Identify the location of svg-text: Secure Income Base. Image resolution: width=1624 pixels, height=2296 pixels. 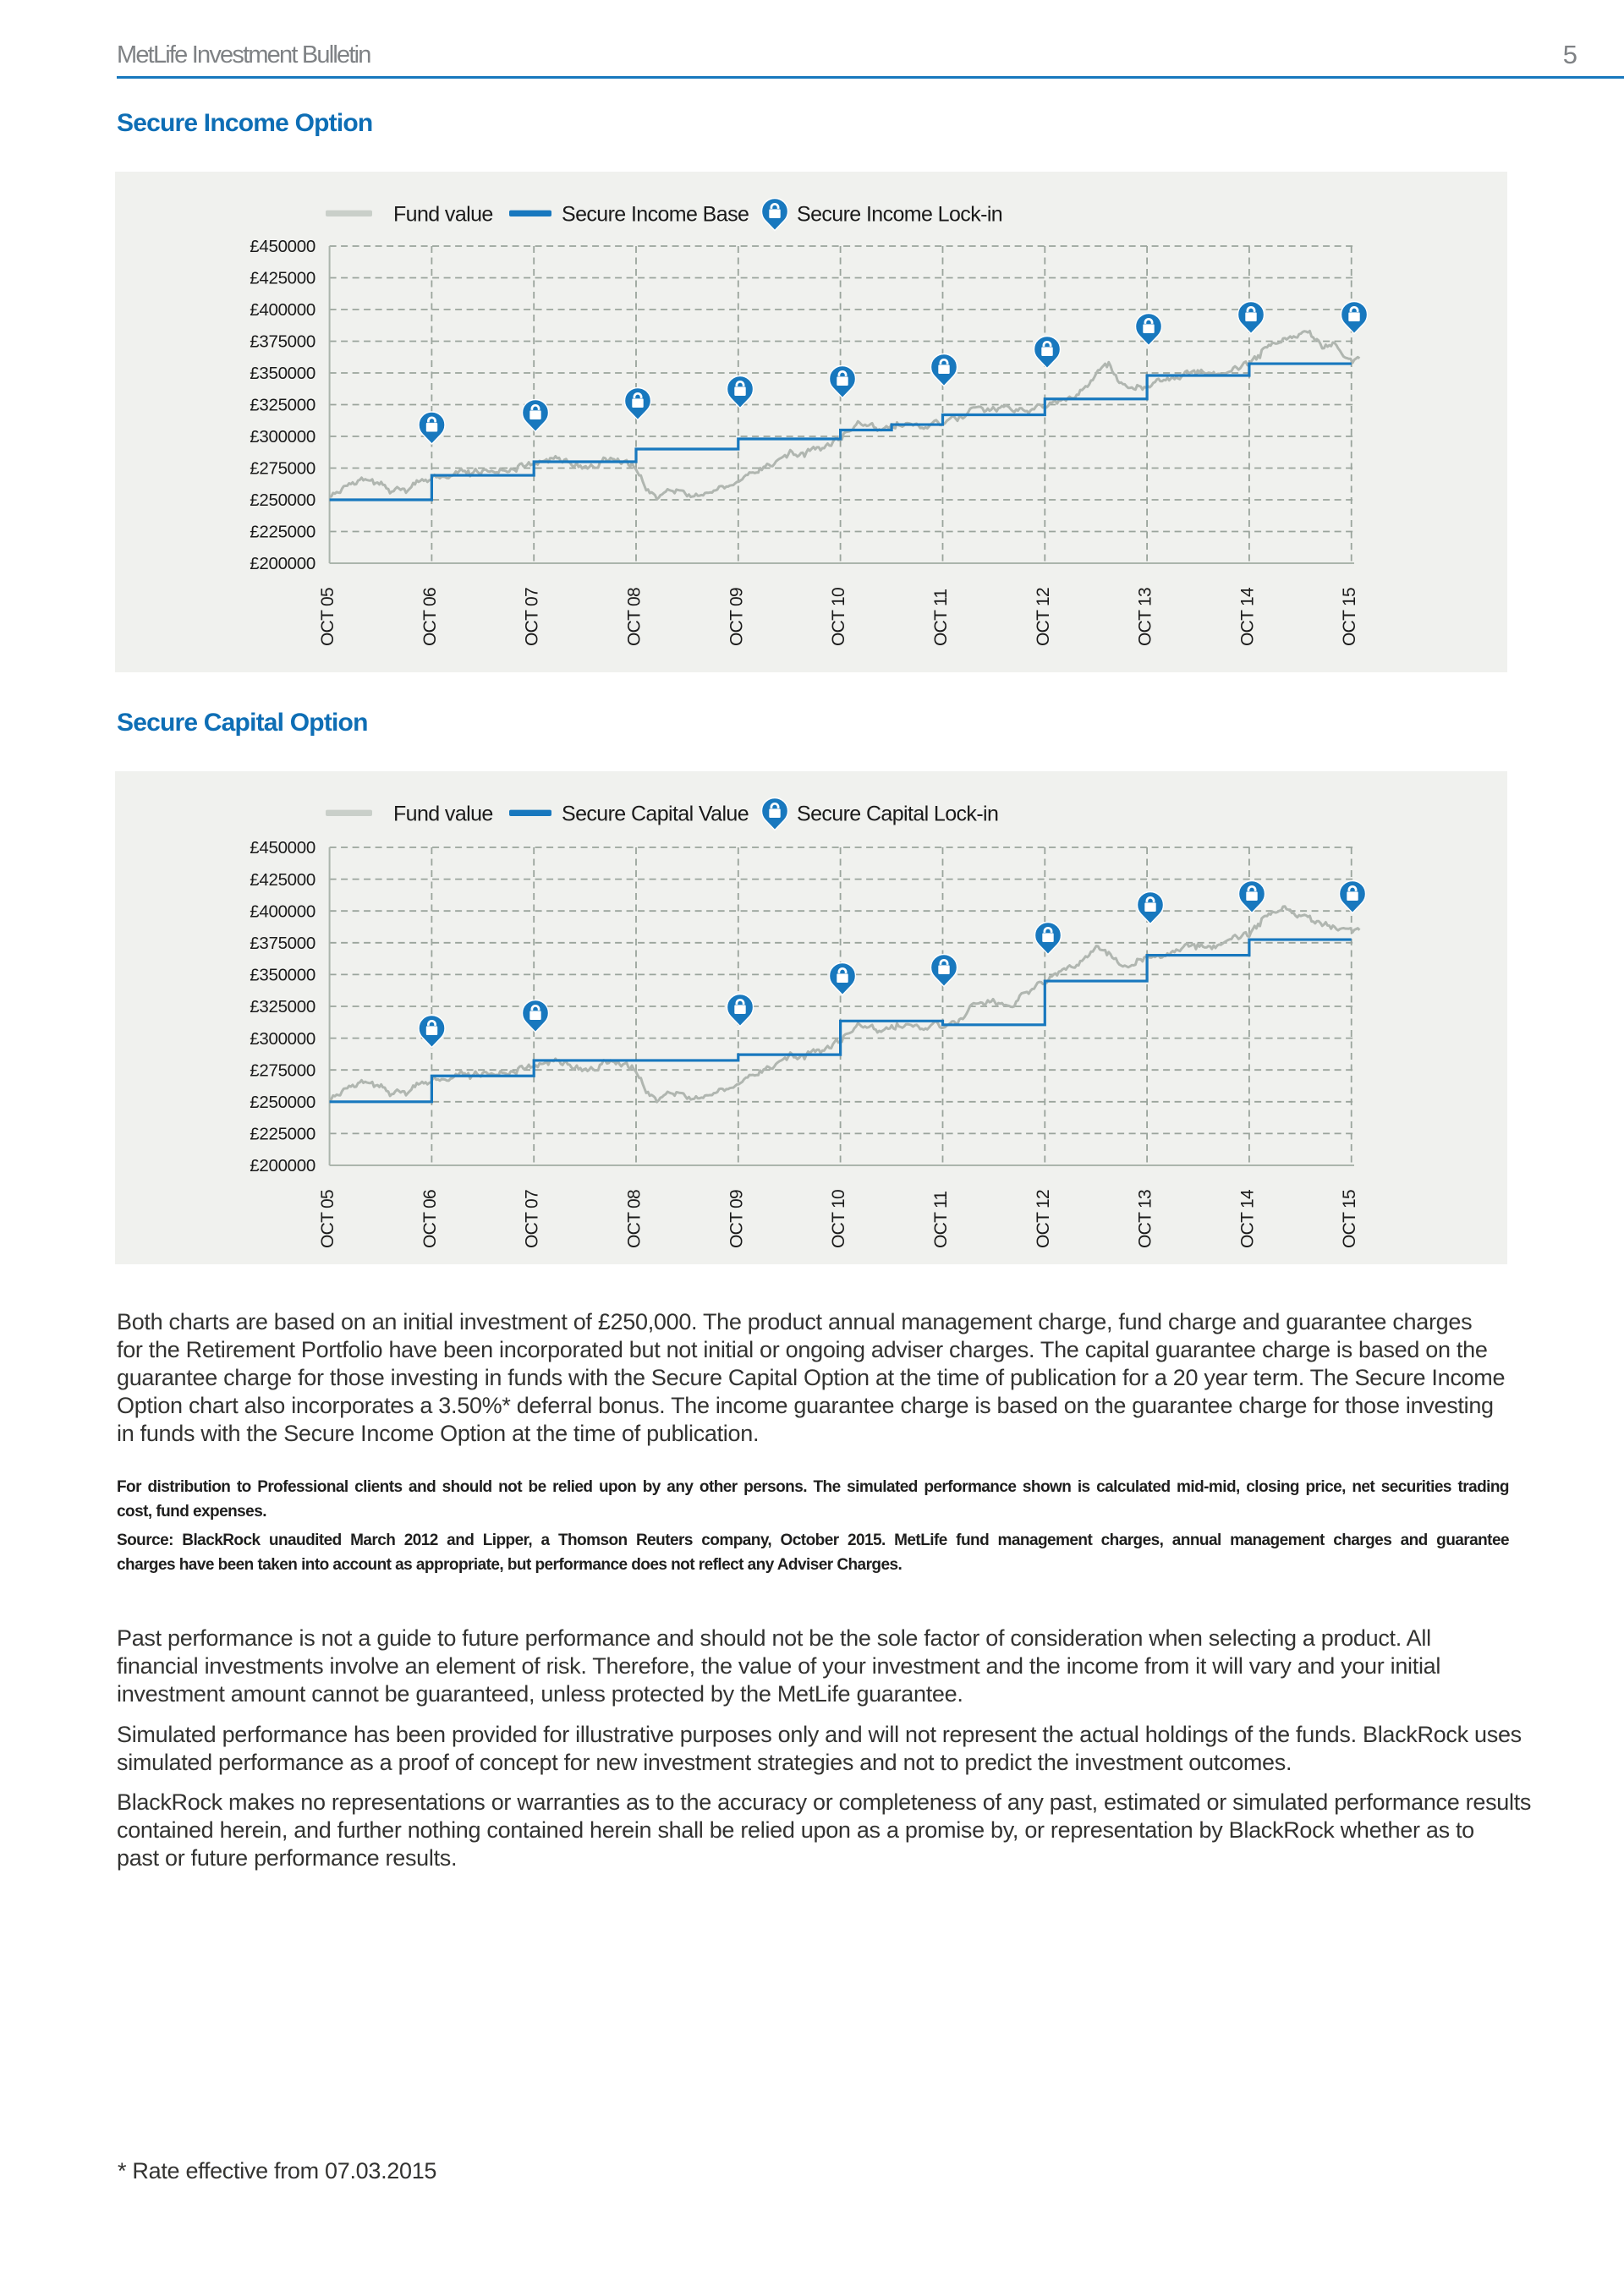
(656, 214).